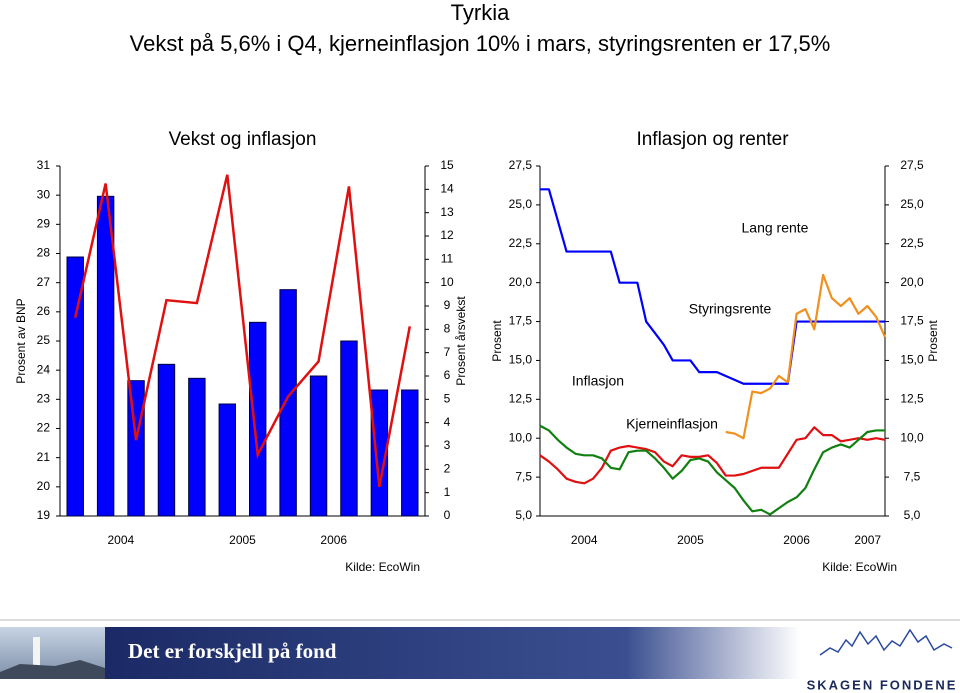 This screenshot has height=693, width=960. I want to click on x-tick-label: 2007, so click(867, 540).